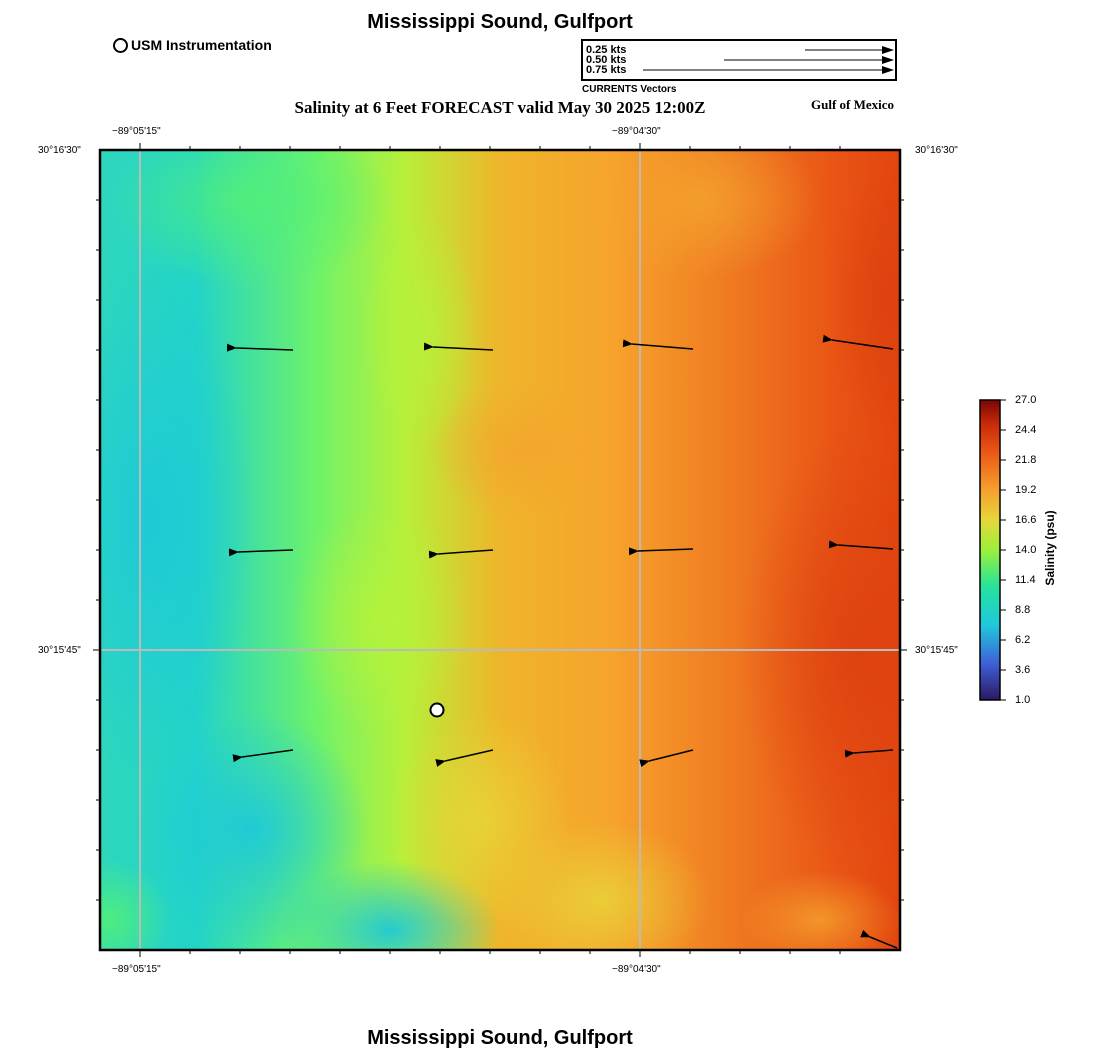 The image size is (1100, 1055). Describe the element at coordinates (59, 650) in the screenshot. I see `lat-label-left-mid: 30°15'45"` at that location.